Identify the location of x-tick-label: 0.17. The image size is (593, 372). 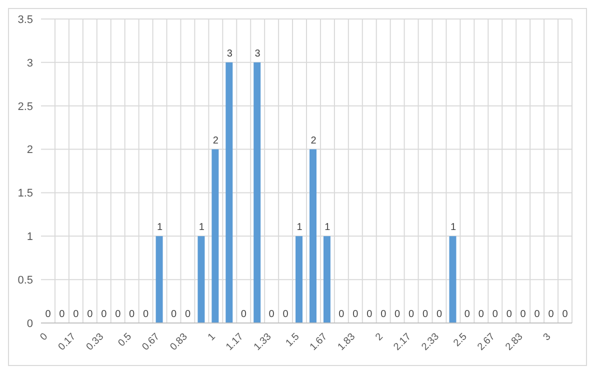
(67, 342).